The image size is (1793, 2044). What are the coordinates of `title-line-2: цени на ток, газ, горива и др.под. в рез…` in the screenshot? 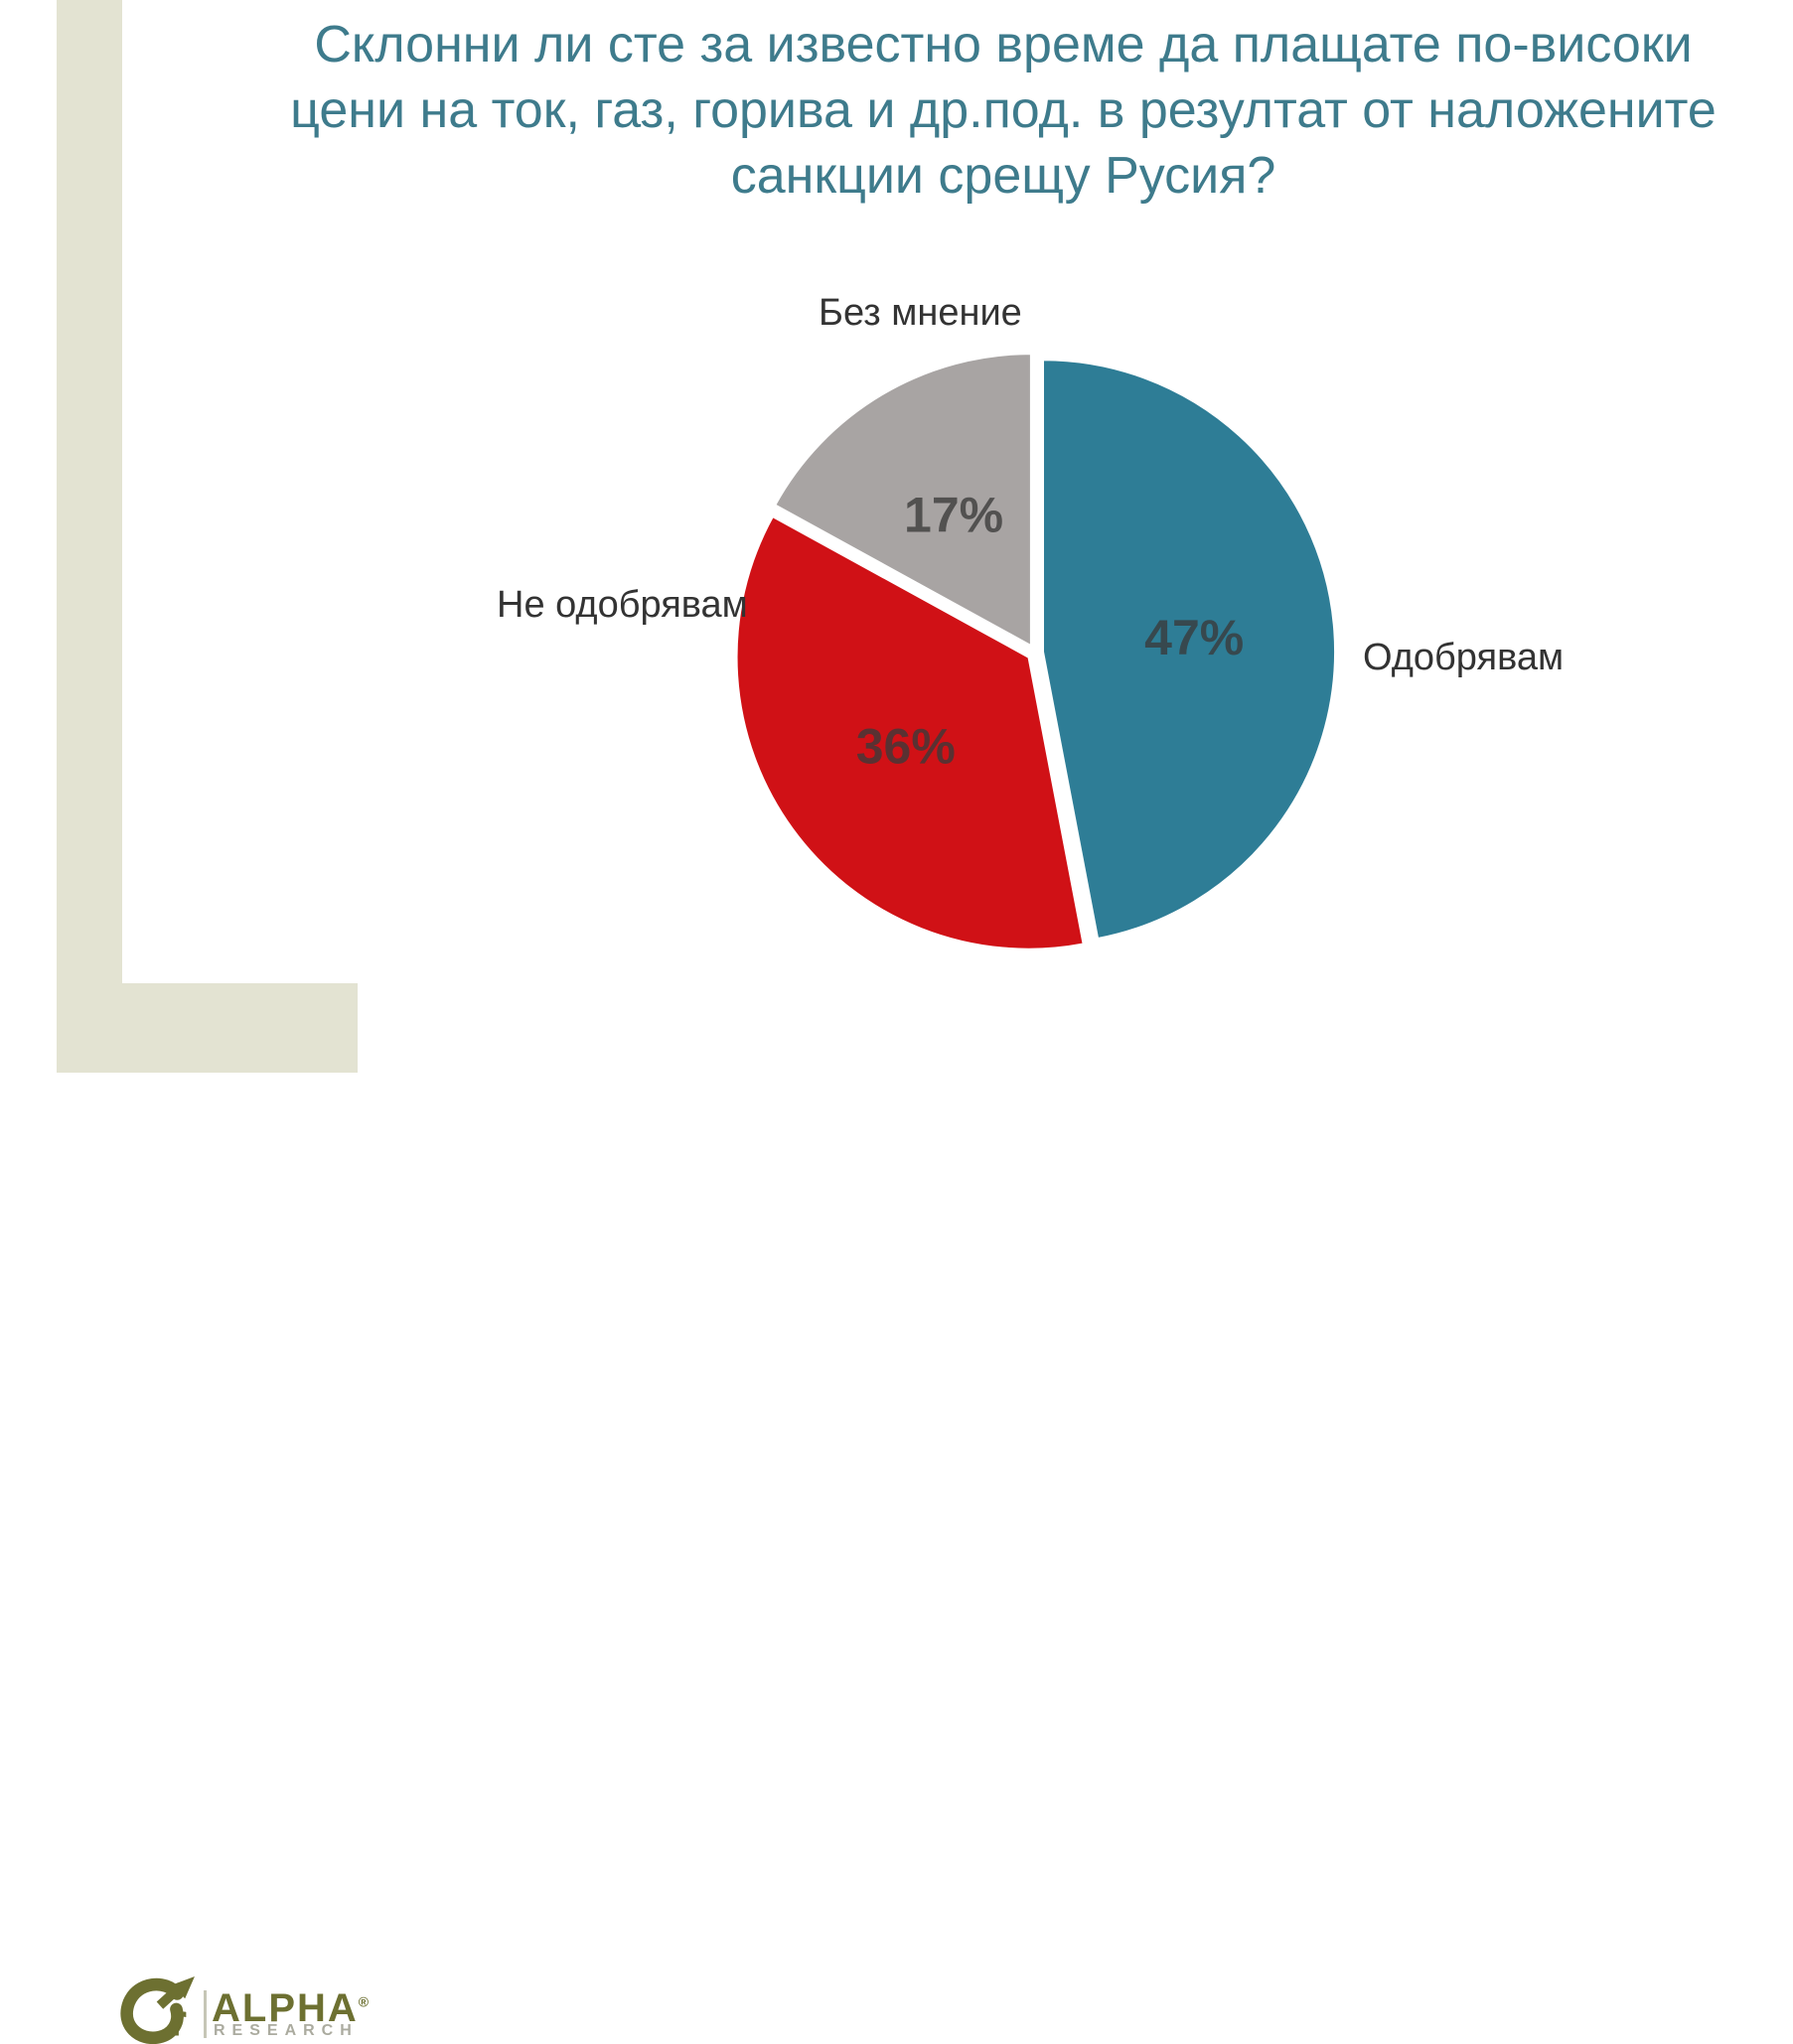 It's located at (1003, 110).